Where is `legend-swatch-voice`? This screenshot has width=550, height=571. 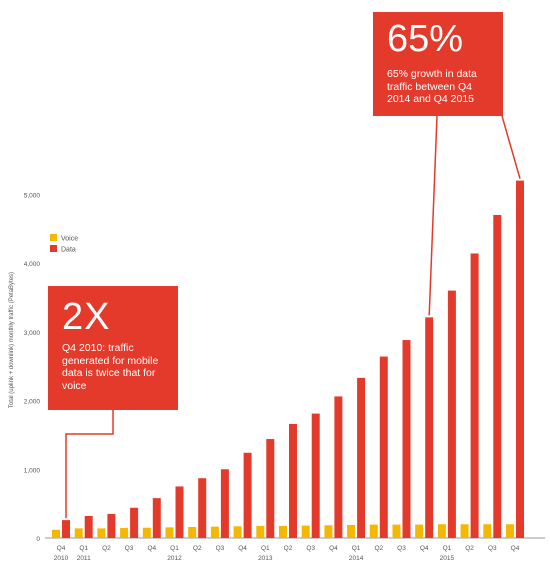
legend-swatch-voice is located at coordinates (53, 237).